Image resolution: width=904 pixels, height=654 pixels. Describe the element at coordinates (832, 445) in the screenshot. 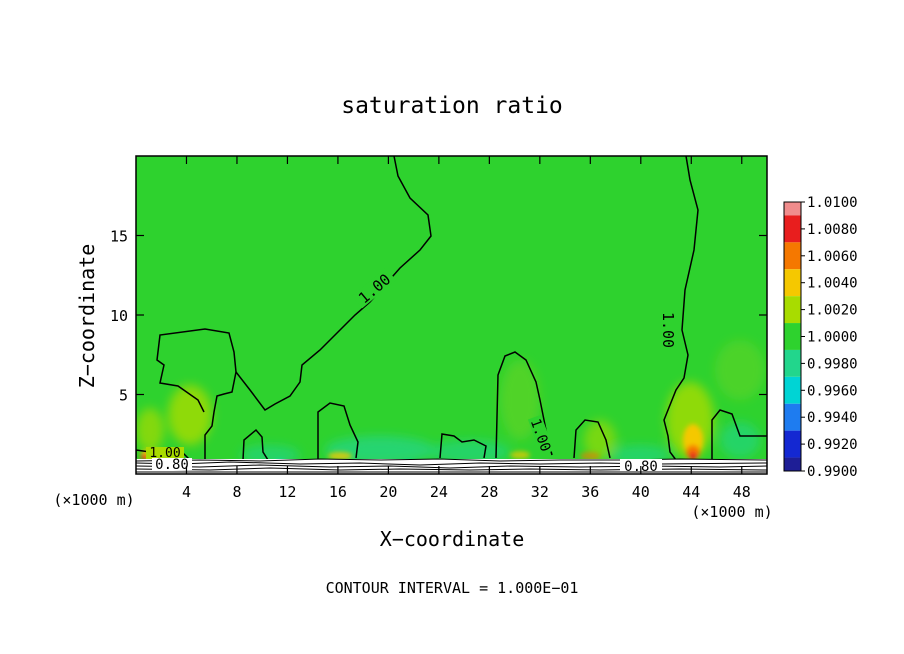

I see `colorbar-label: 0.9920` at that location.